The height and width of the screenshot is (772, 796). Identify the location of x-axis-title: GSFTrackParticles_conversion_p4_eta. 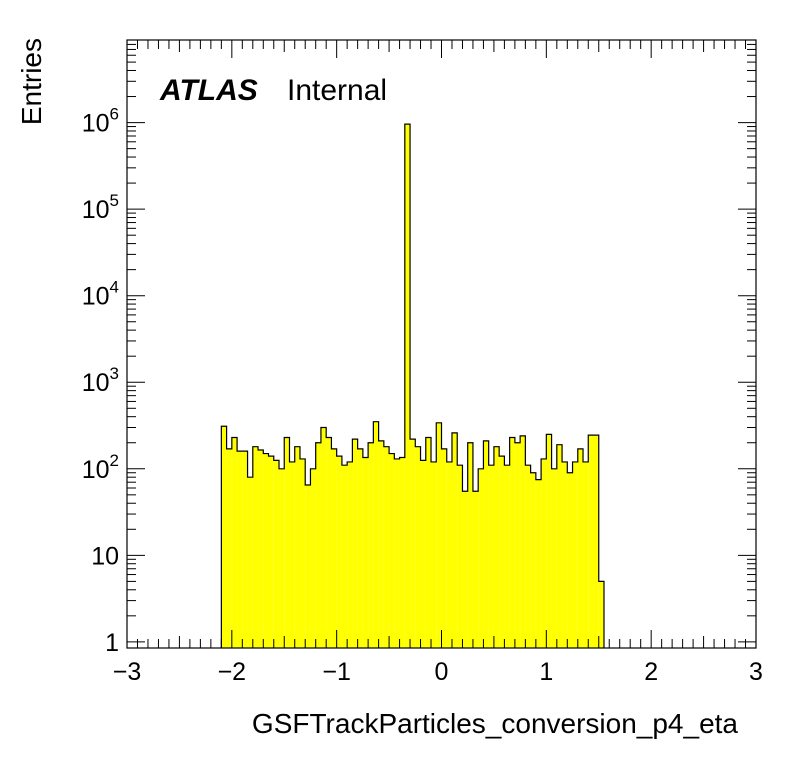
(495, 723).